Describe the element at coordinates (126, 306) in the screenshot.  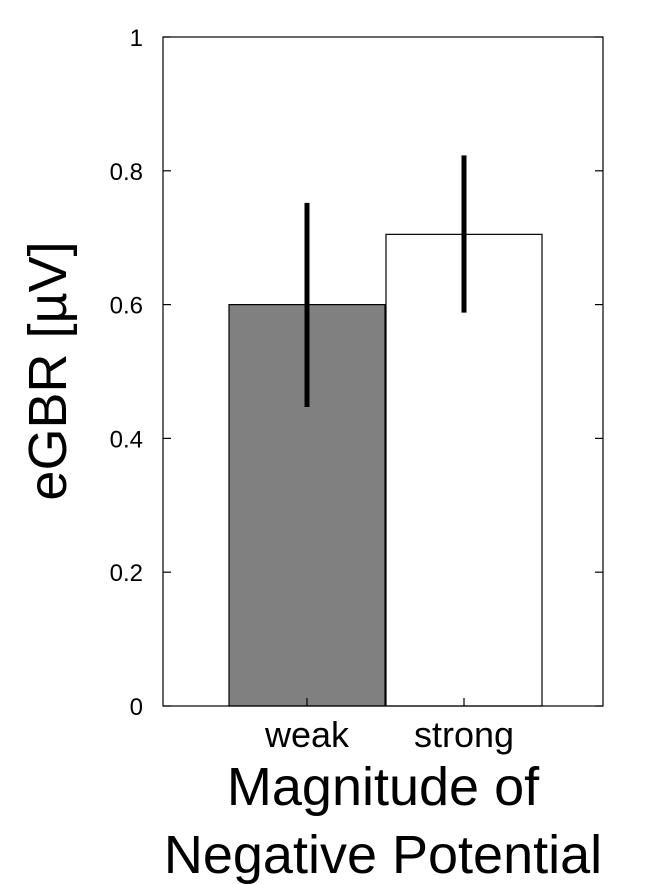
I see `y-tick-label: 0.6` at that location.